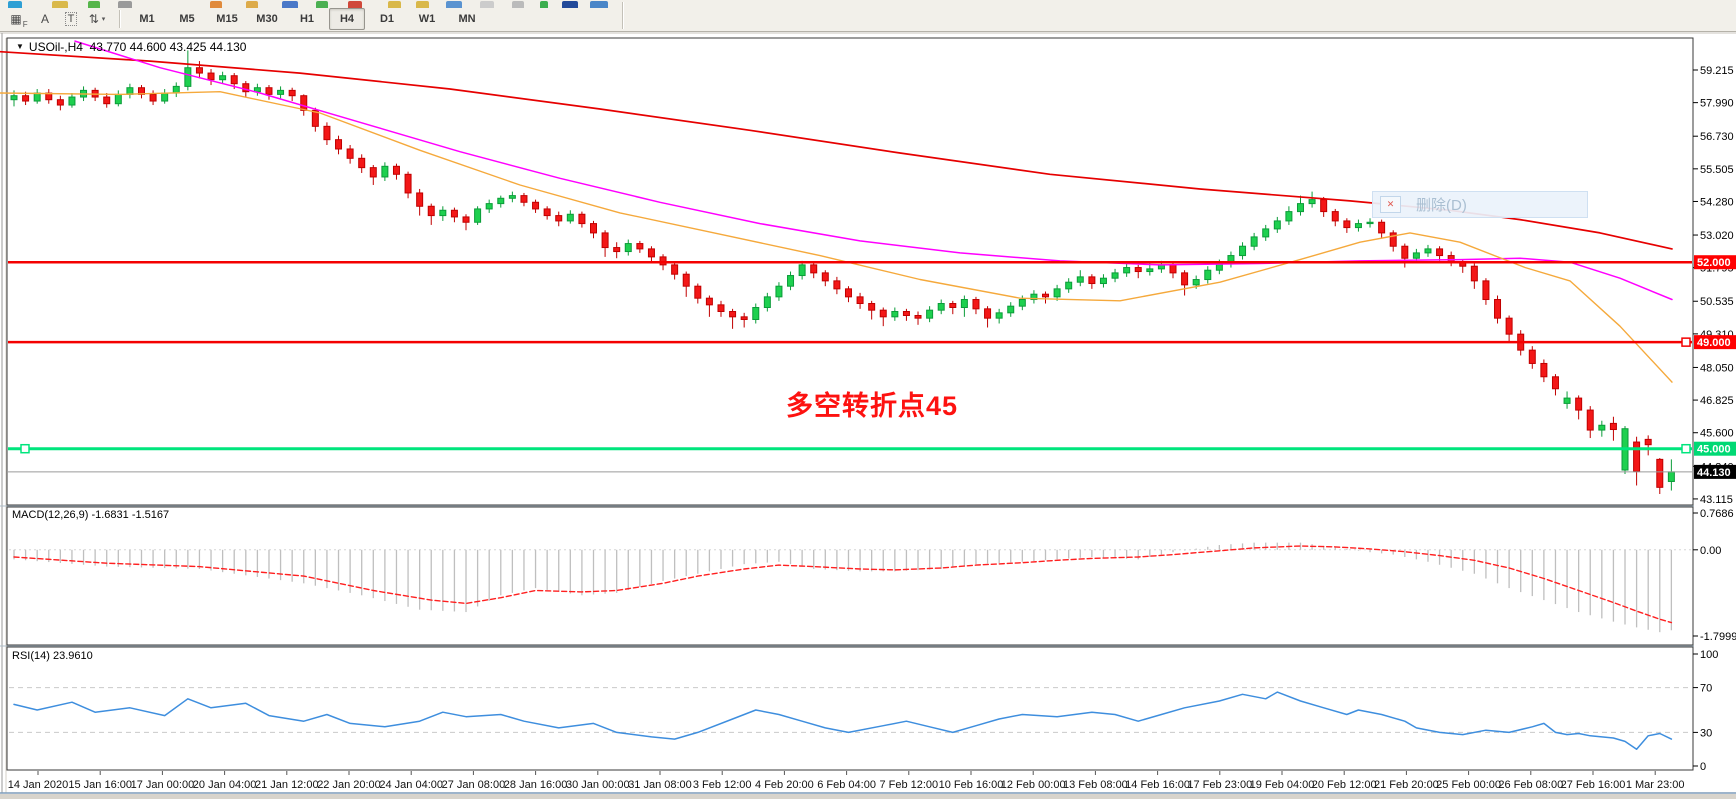 Image resolution: width=1736 pixels, height=799 pixels. I want to click on time-axis-label: 3 Feb 12:00, so click(722, 785).